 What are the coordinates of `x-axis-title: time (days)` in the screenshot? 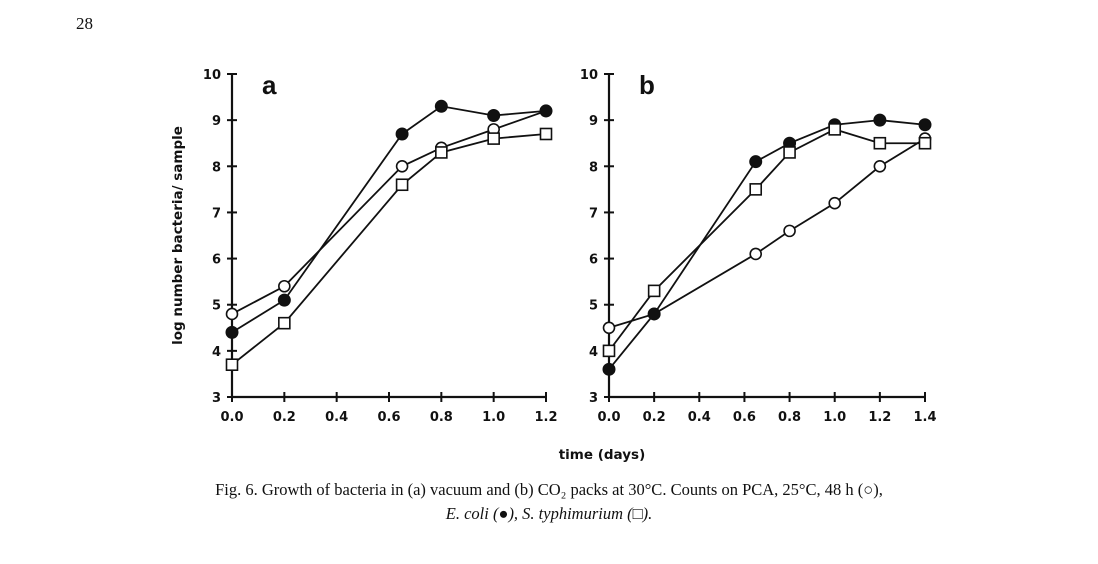 It's located at (602, 455).